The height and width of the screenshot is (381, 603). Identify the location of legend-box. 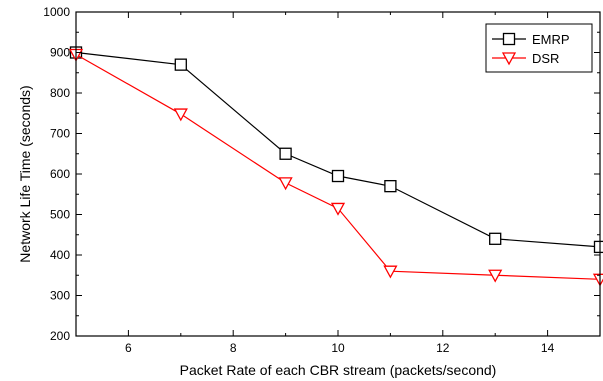
(539, 48).